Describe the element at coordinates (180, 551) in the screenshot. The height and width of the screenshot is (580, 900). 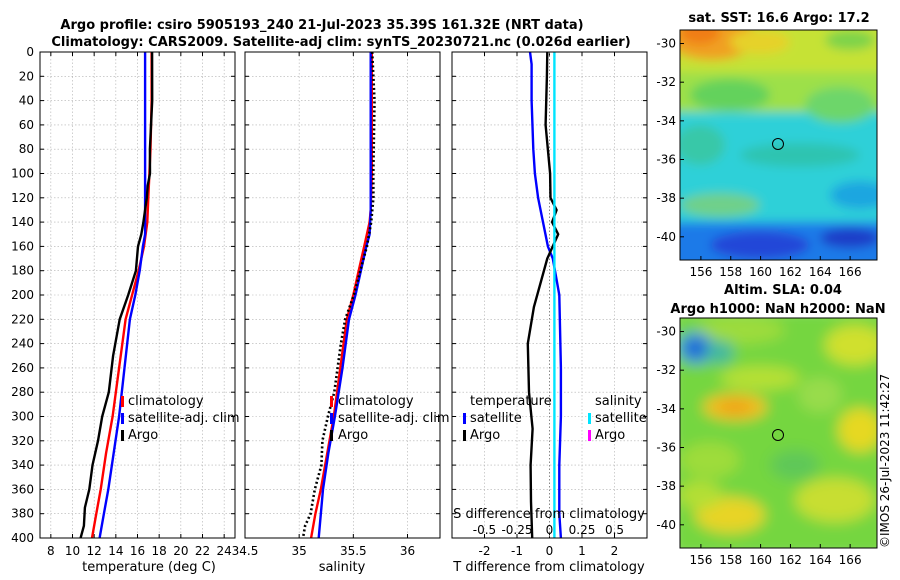
I see `x-tick-label: 20` at that location.